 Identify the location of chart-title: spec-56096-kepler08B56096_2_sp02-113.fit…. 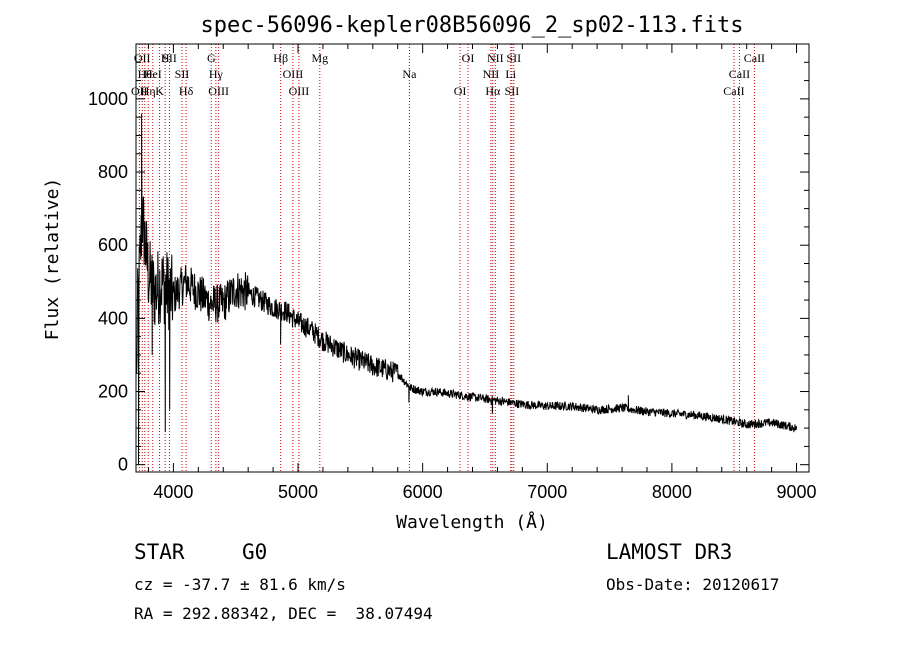
(471, 25).